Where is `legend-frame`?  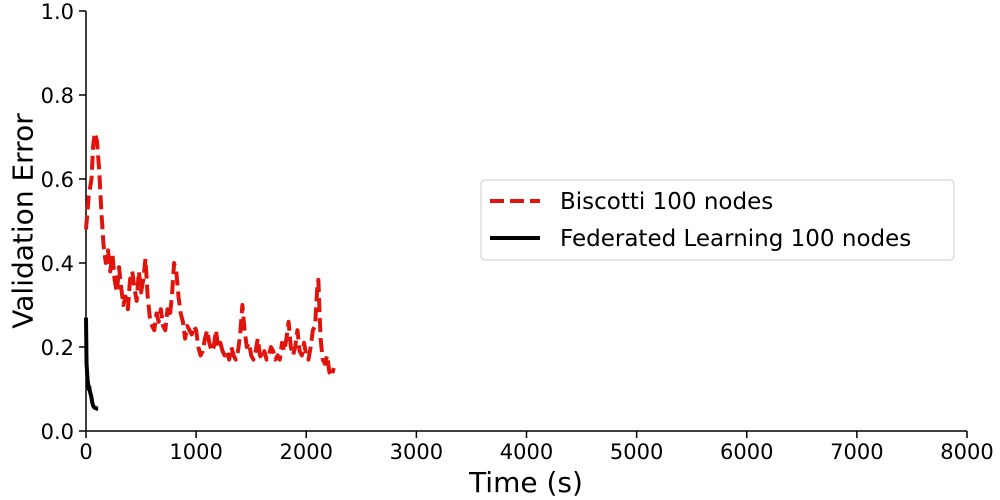 legend-frame is located at coordinates (717, 220).